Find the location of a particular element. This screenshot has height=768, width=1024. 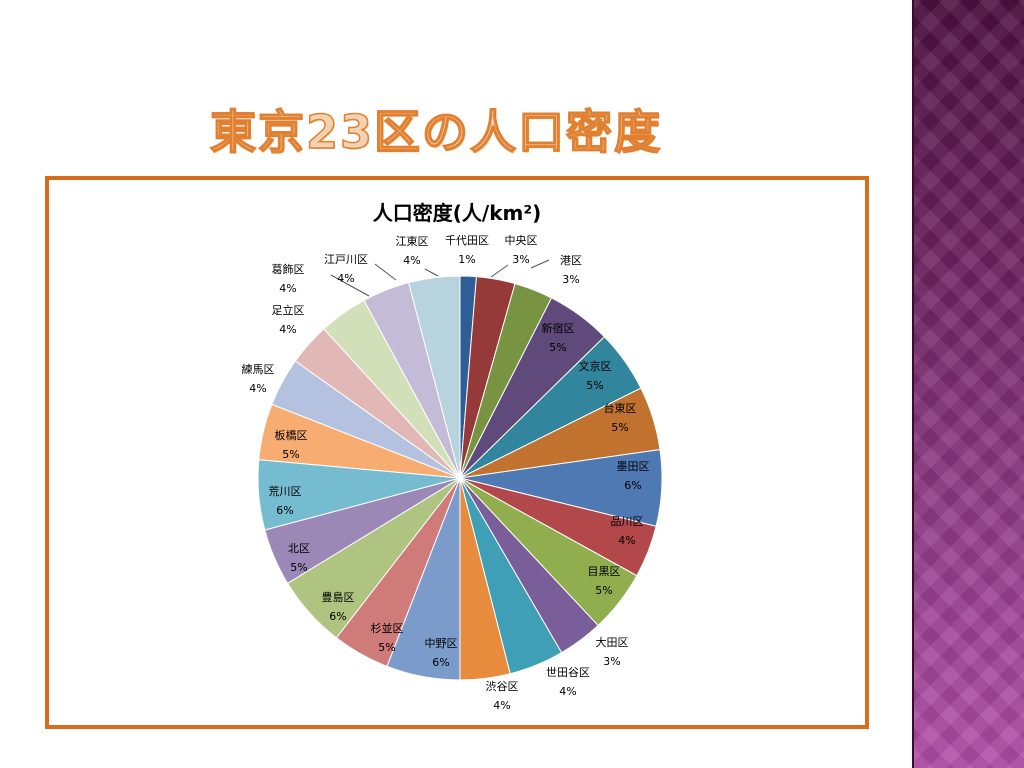

chart-title: 人口密度(人/km²) is located at coordinates (457, 213).